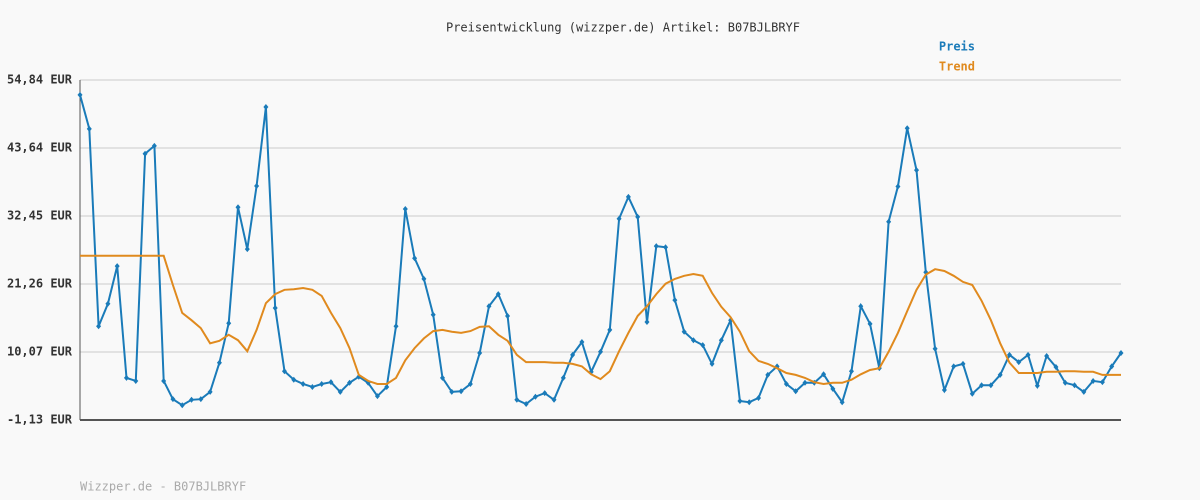 This screenshot has height=500, width=1200. I want to click on y-tick-label: 54,84 EUR, so click(40, 80).